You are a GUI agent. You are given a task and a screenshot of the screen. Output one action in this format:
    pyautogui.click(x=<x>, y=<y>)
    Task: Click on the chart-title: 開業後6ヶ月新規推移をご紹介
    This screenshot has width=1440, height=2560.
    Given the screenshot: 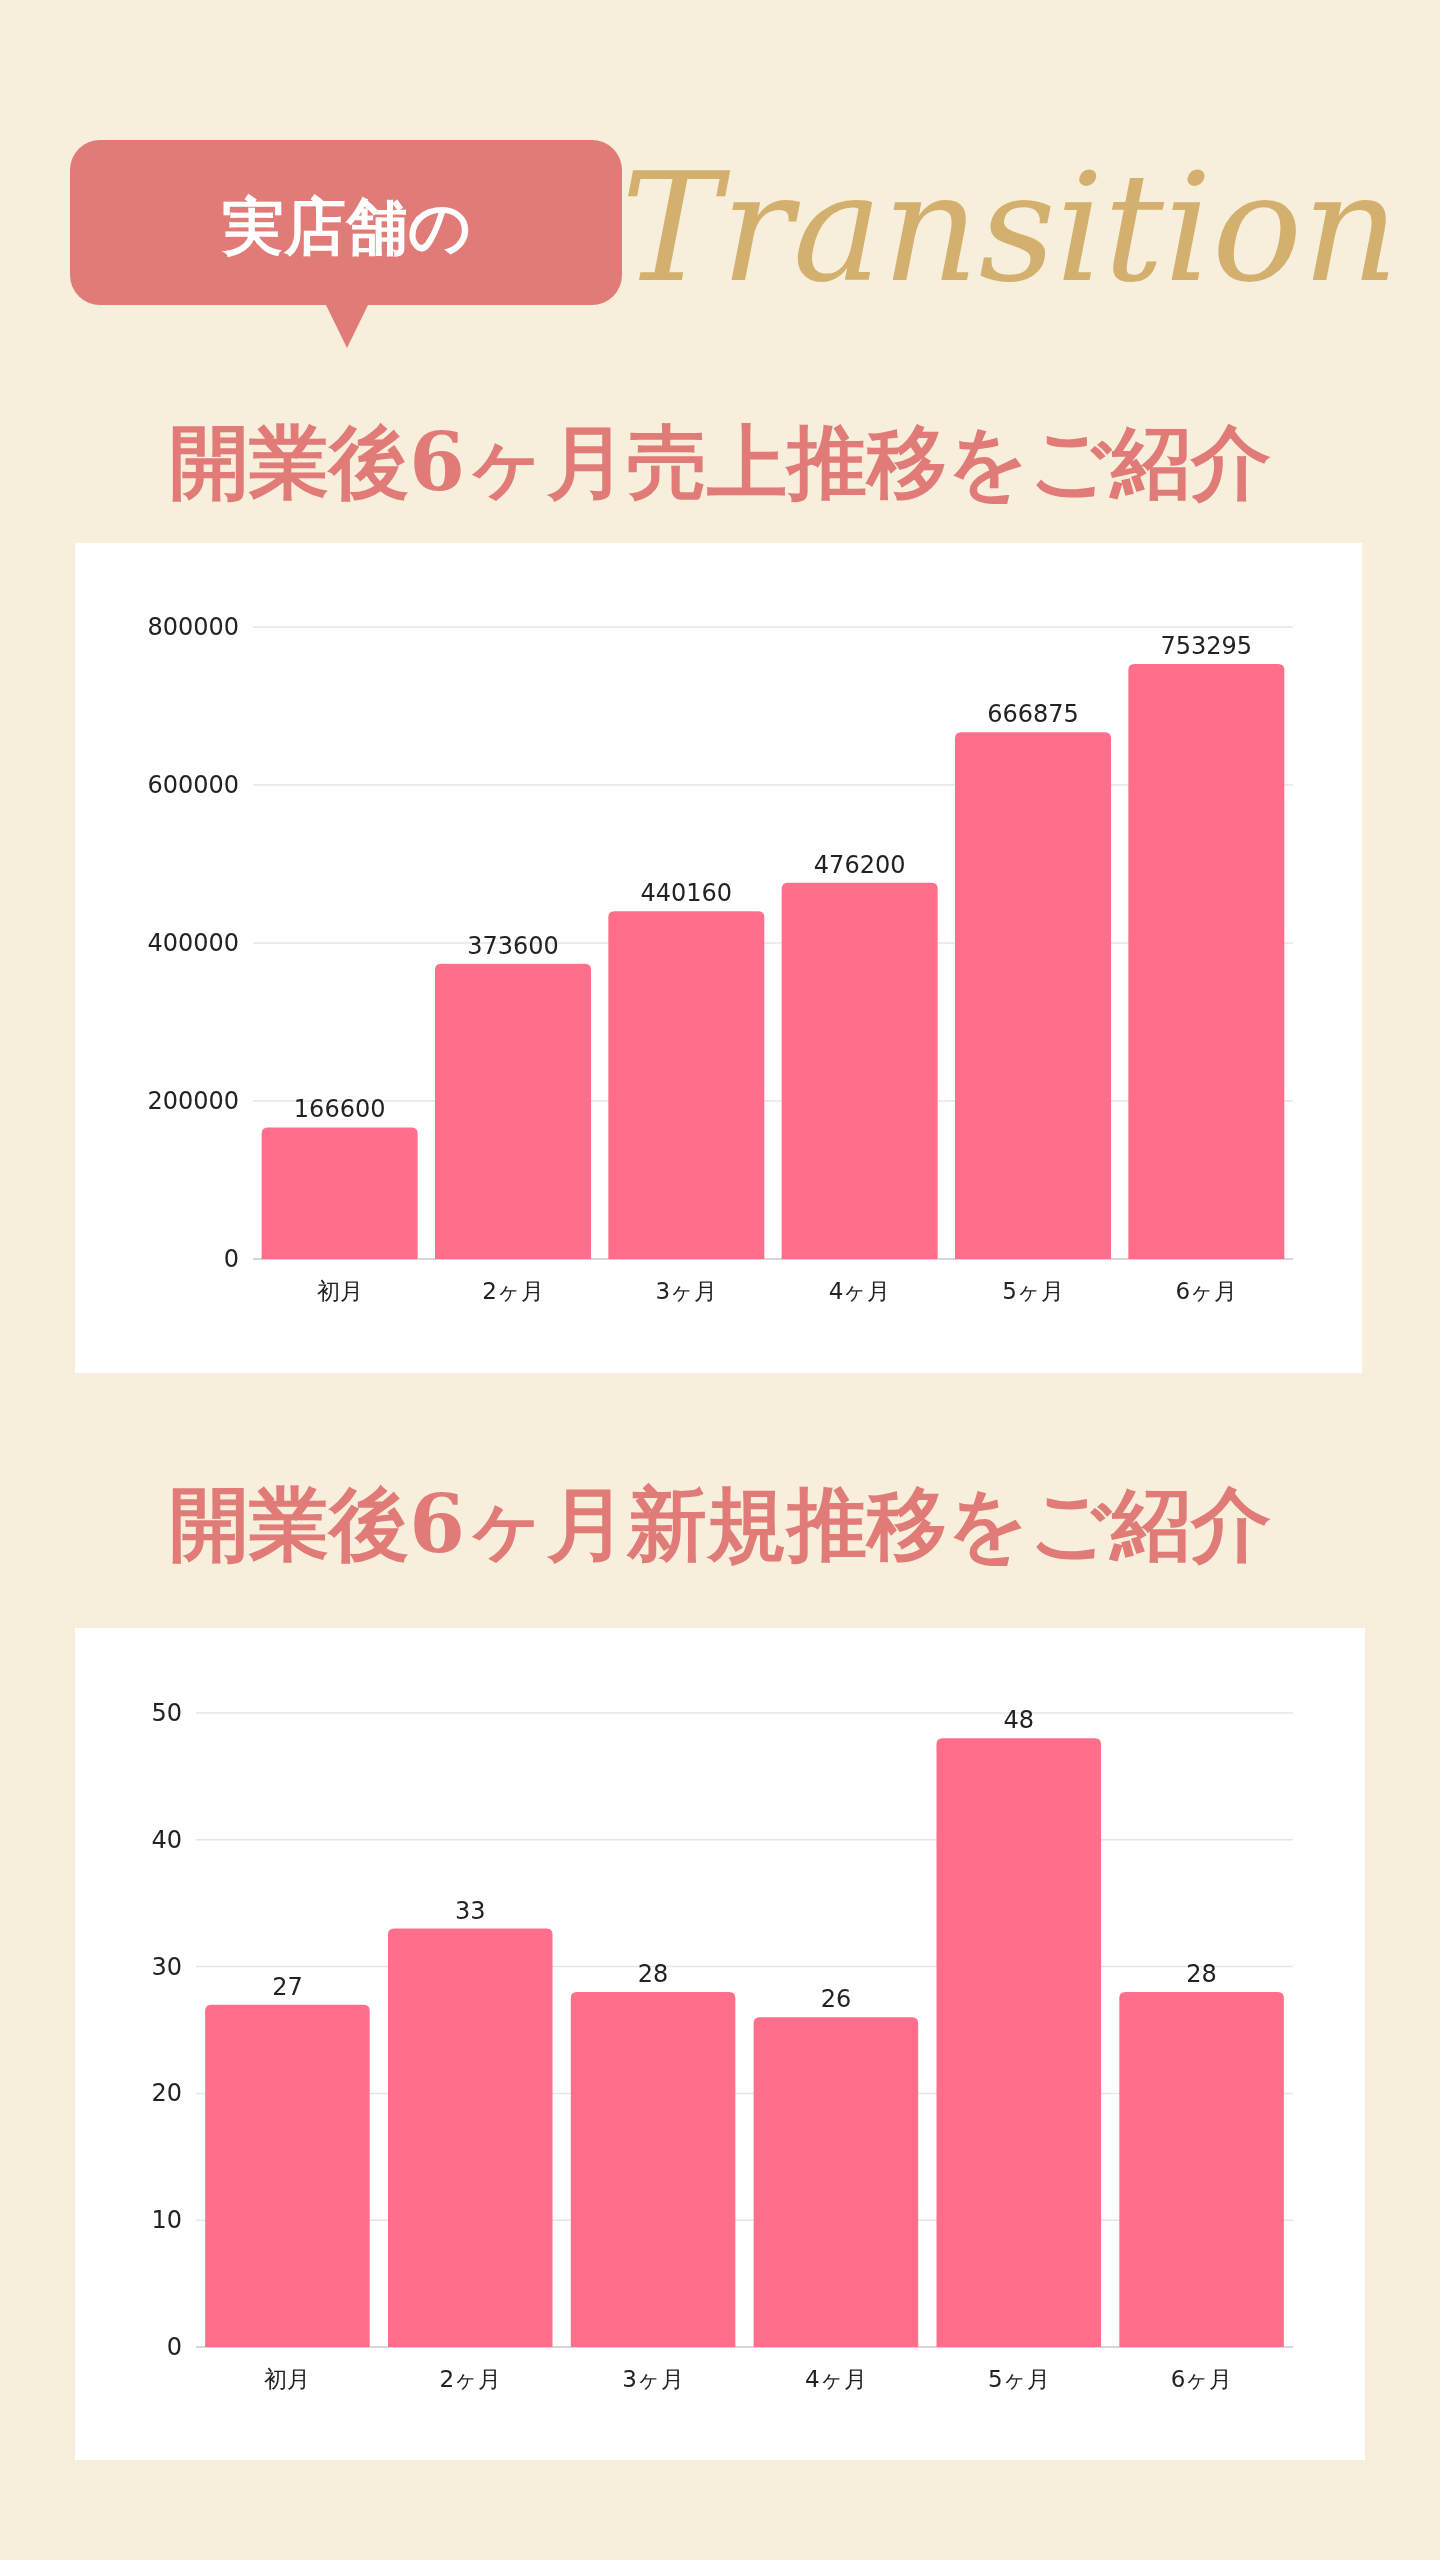 What is the action you would take?
    pyautogui.click(x=720, y=1524)
    